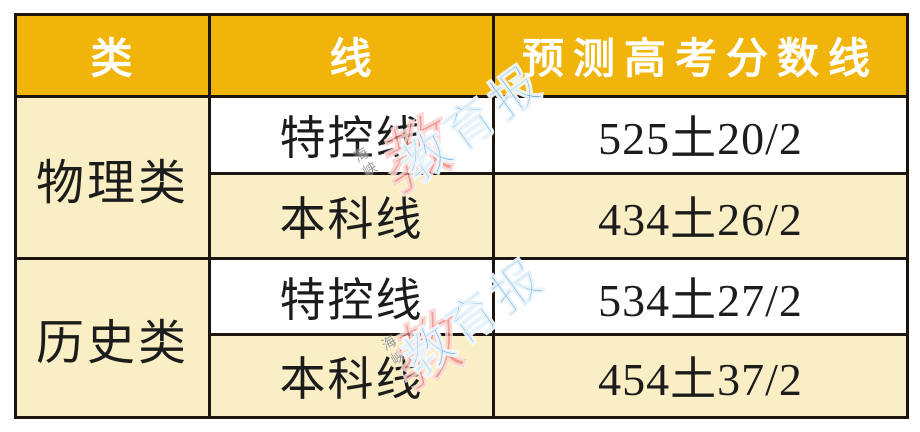 This screenshot has width=920, height=432. Describe the element at coordinates (351, 135) in the screenshot. I see `cell-line-physics-special: 特控线` at that location.